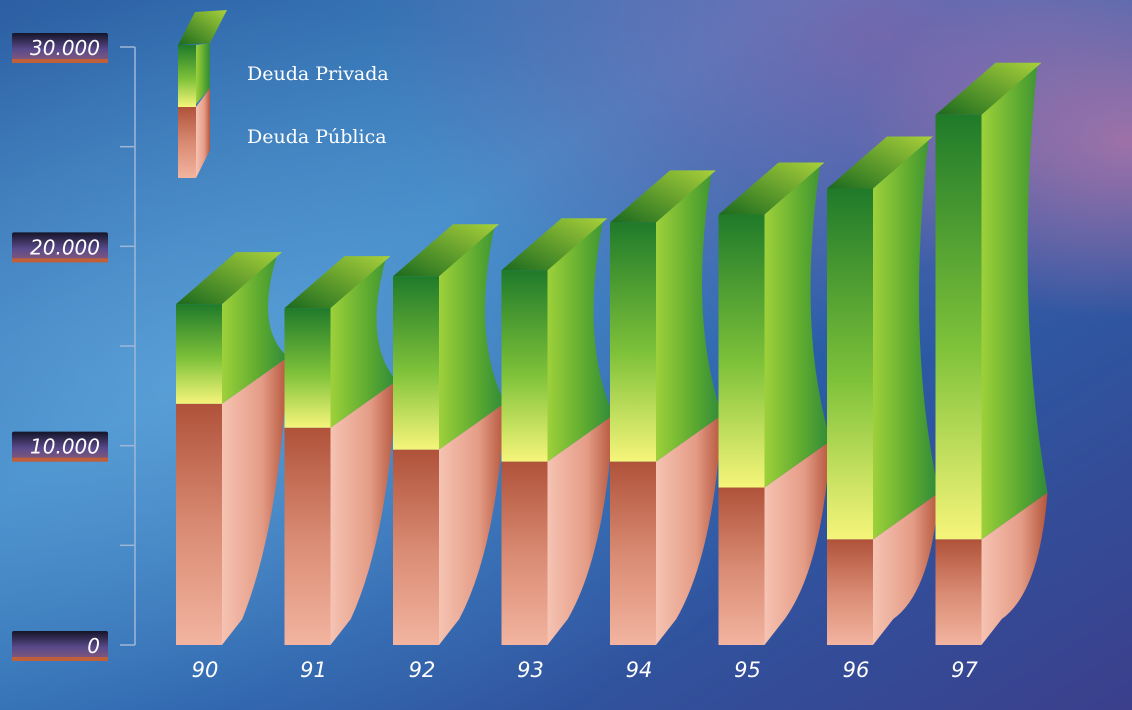 The image size is (1132, 710). I want to click on y-tick-label-box: 10.000, so click(60, 446).